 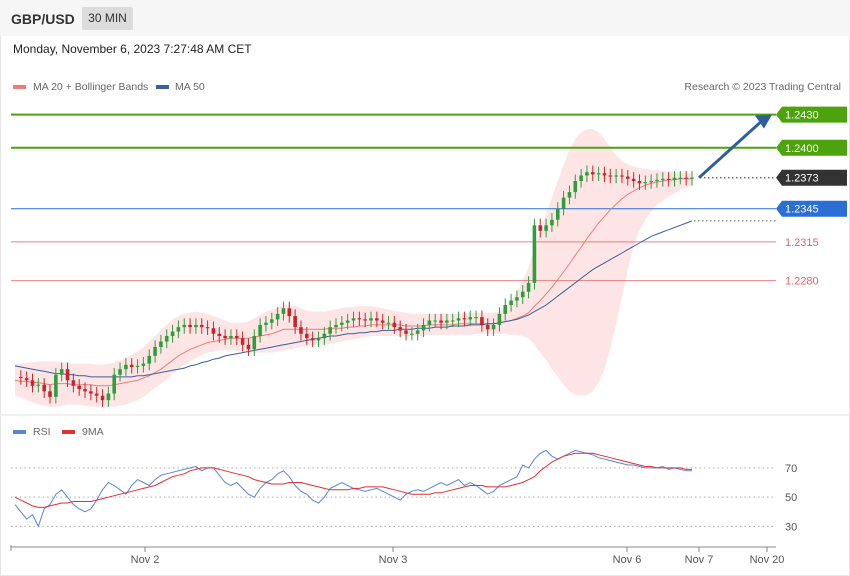 What do you see at coordinates (802, 116) in the screenshot?
I see `level-tag-1.2430: 1.2430` at bounding box center [802, 116].